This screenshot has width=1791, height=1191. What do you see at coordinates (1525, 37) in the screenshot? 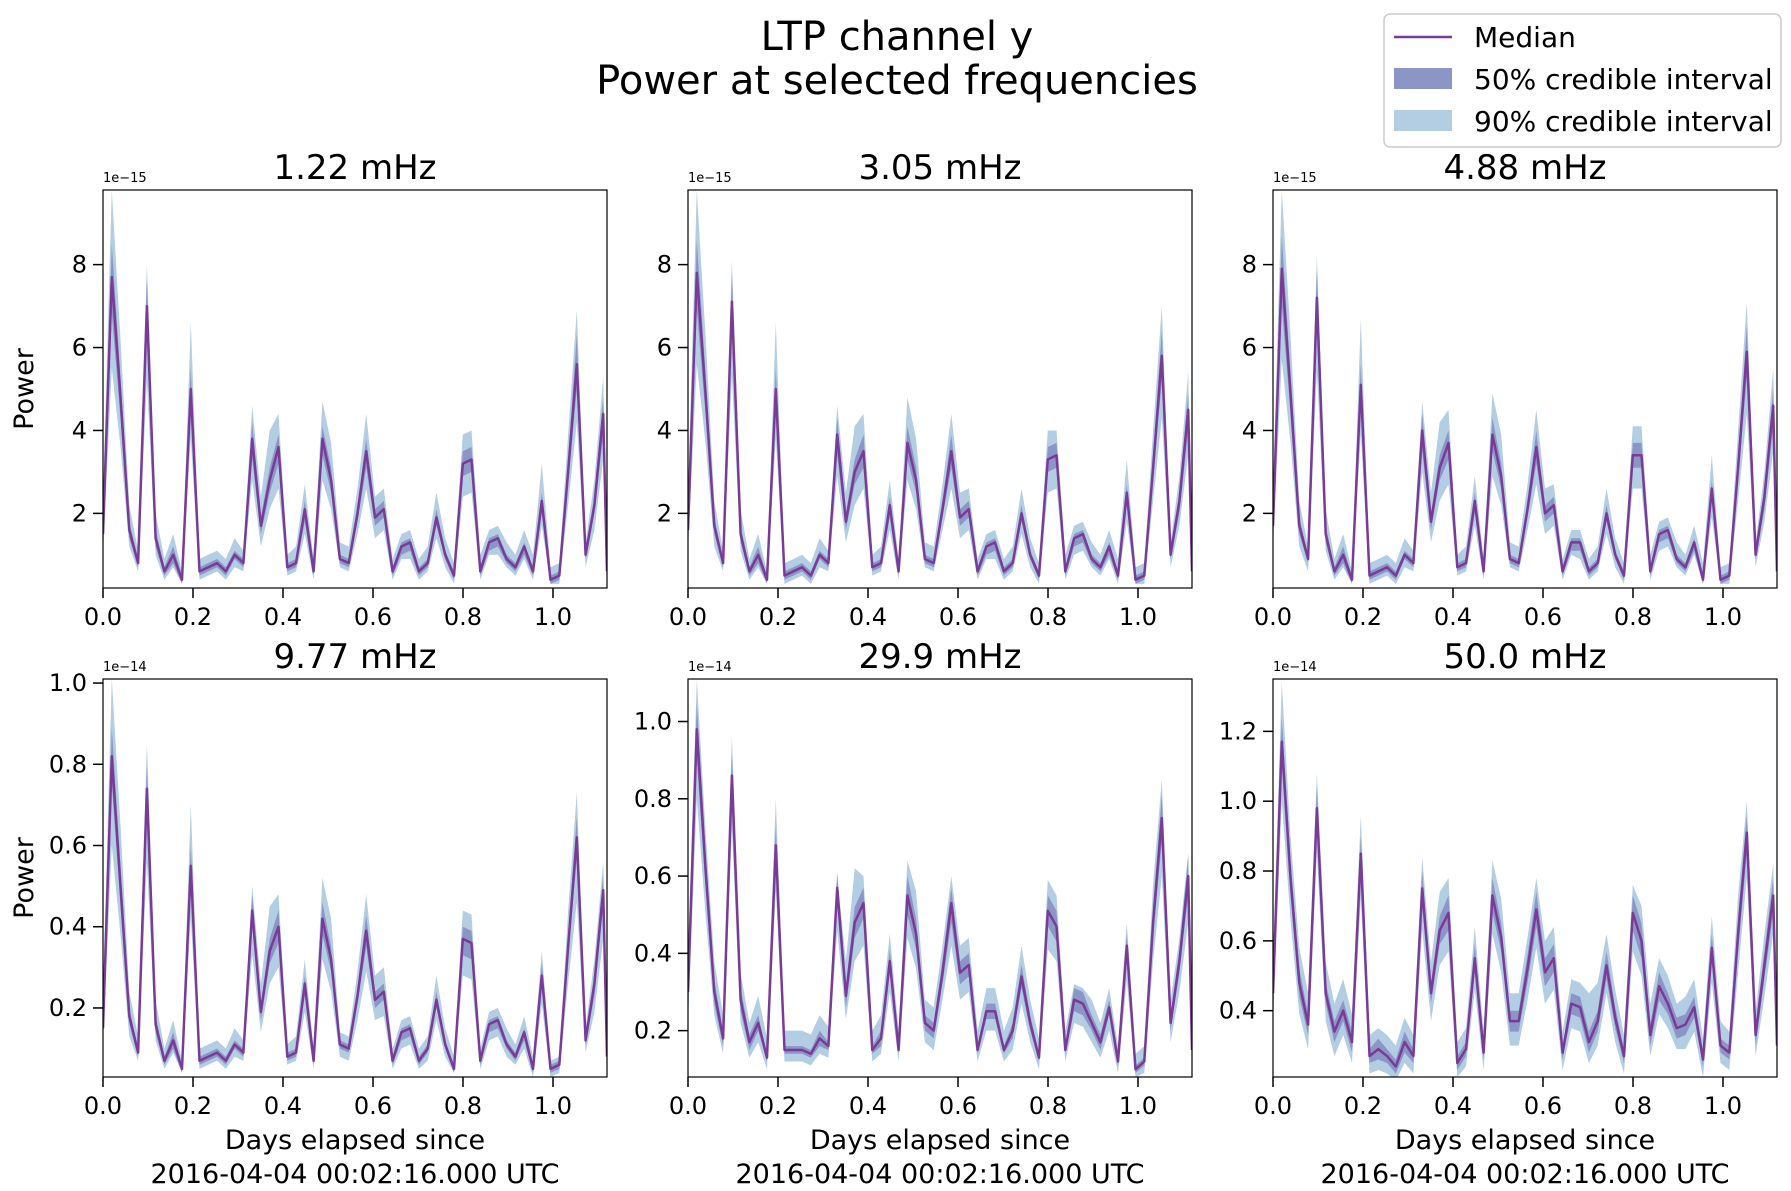
I see `legend-label-median: Median` at bounding box center [1525, 37].